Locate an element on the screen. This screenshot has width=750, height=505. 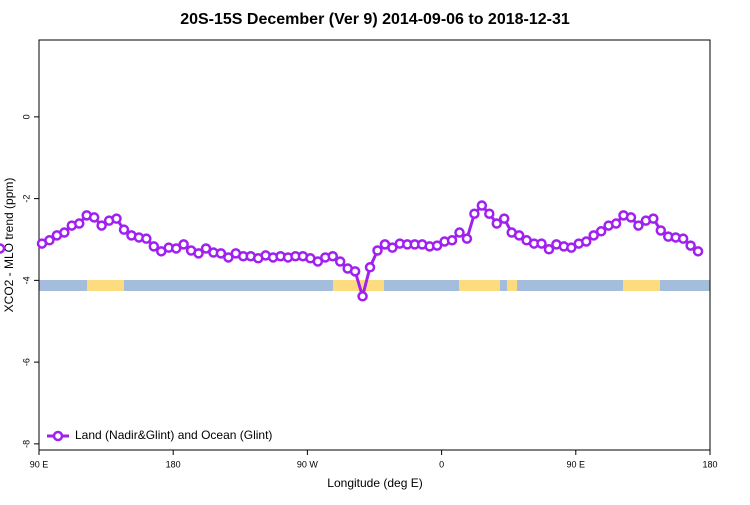
surface-strip is located at coordinates (374, 285).